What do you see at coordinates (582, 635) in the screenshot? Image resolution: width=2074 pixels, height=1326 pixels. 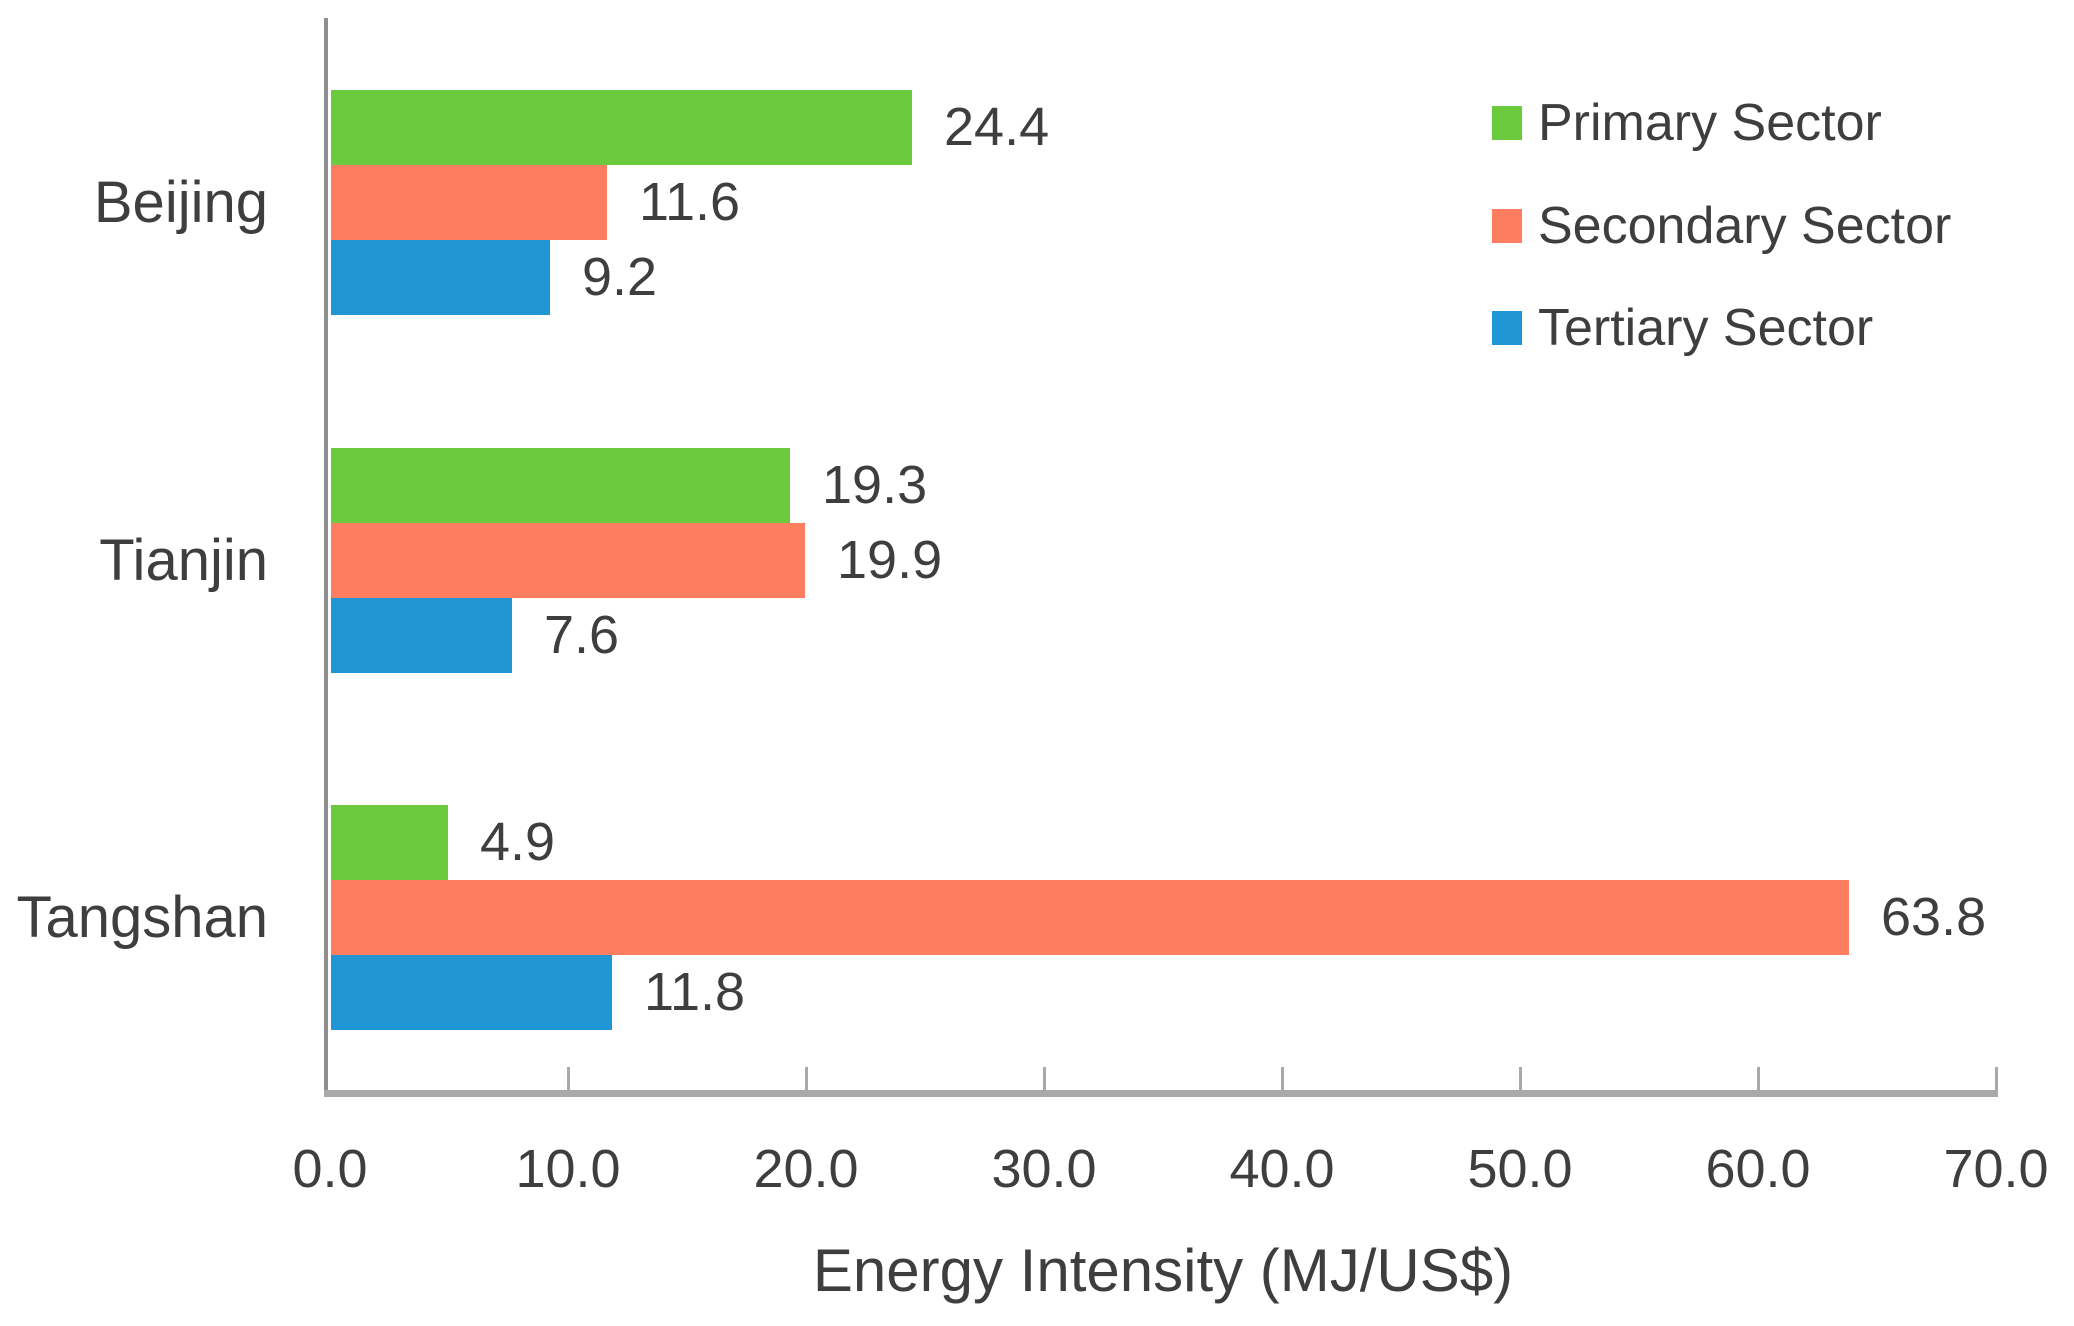 I see `value-label-tertiary-sector-tianjin: 7.6` at bounding box center [582, 635].